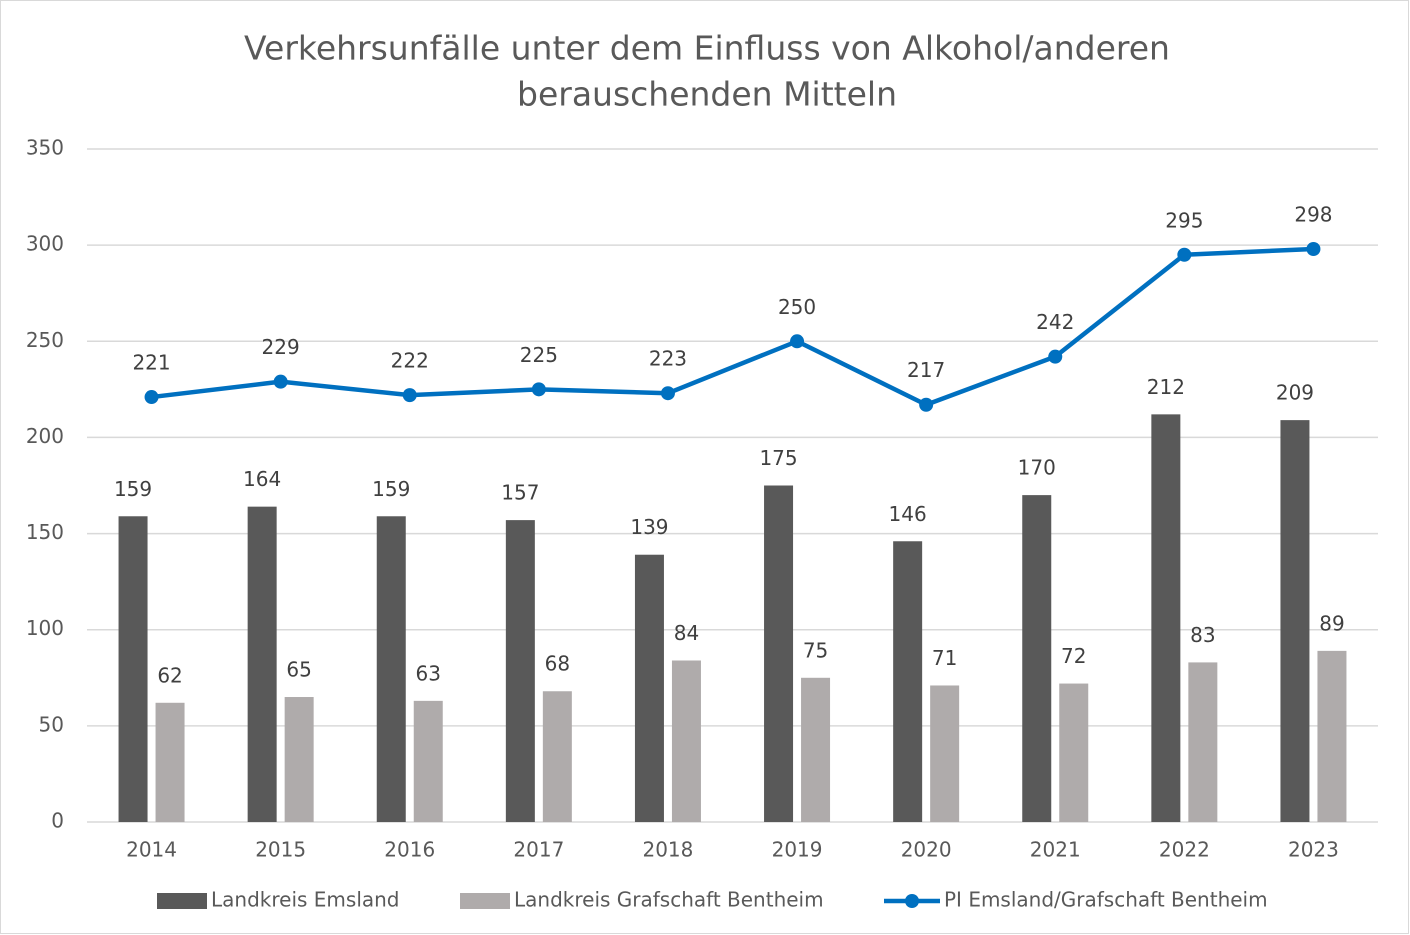 This screenshot has width=1410, height=935. Describe the element at coordinates (151, 850) in the screenshot. I see `x-tick-label: 2014` at that location.